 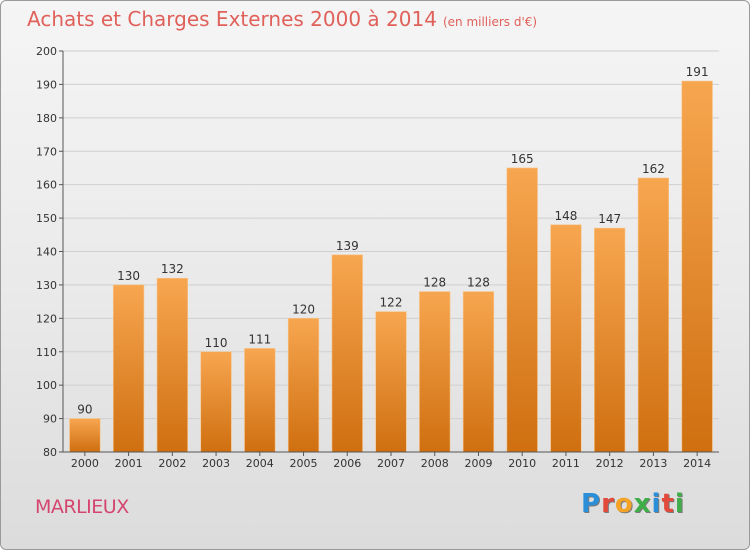 I want to click on data-label: 139, so click(x=347, y=246).